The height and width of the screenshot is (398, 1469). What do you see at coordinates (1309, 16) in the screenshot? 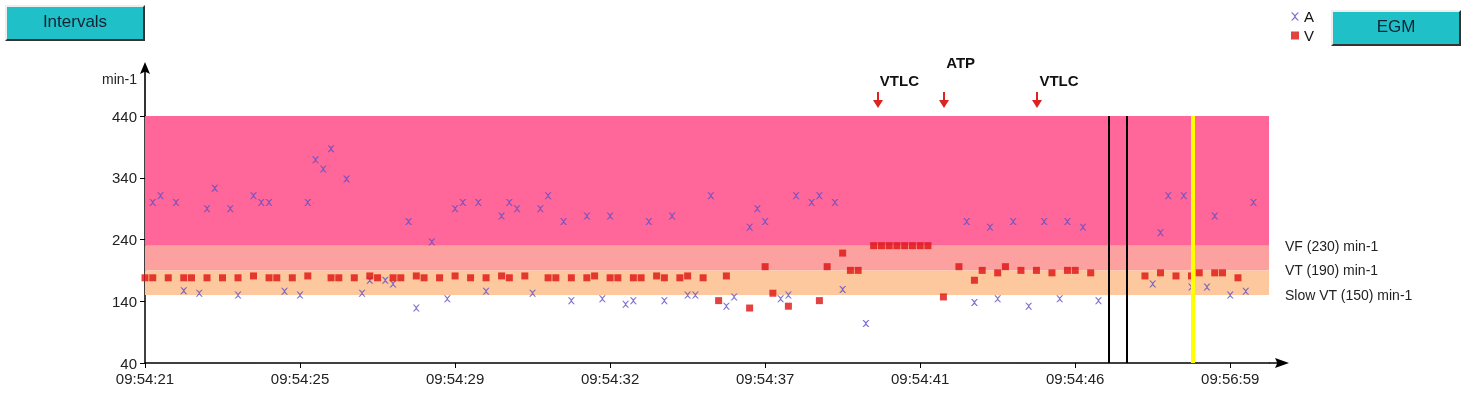
I see `legend-label: A` at bounding box center [1309, 16].